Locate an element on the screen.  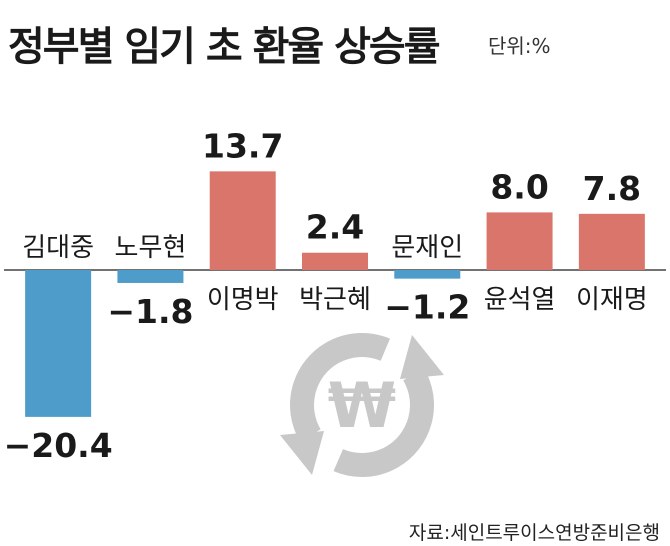
value-label-3: 13.7 is located at coordinates (242, 145).